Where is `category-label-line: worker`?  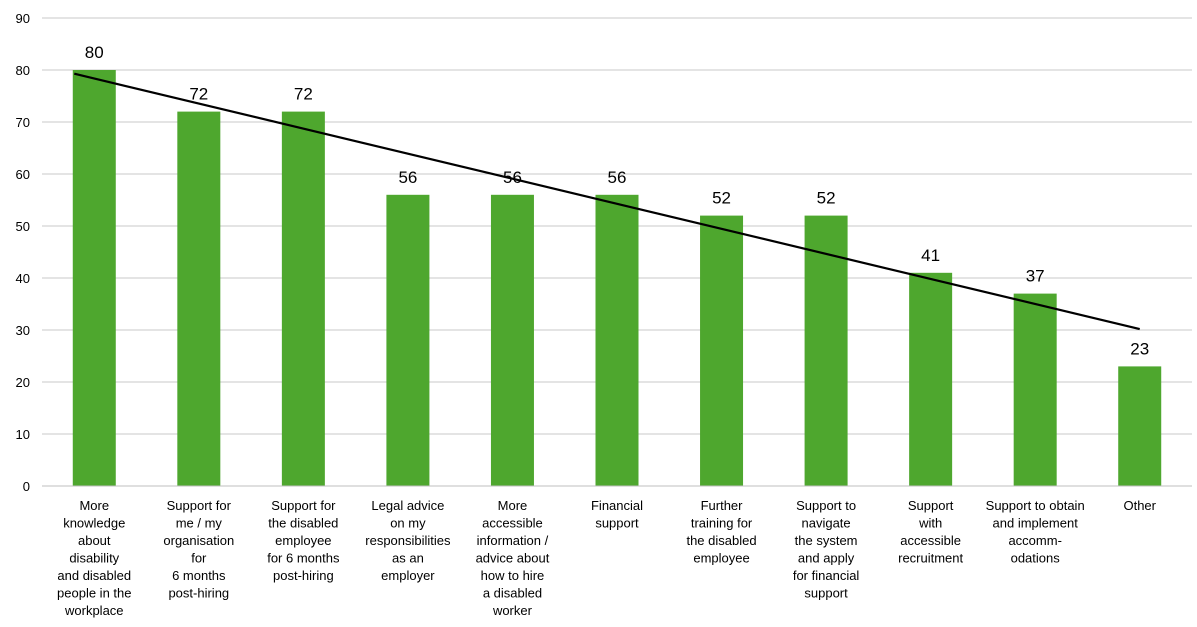
category-label-line: worker is located at coordinates (512, 610).